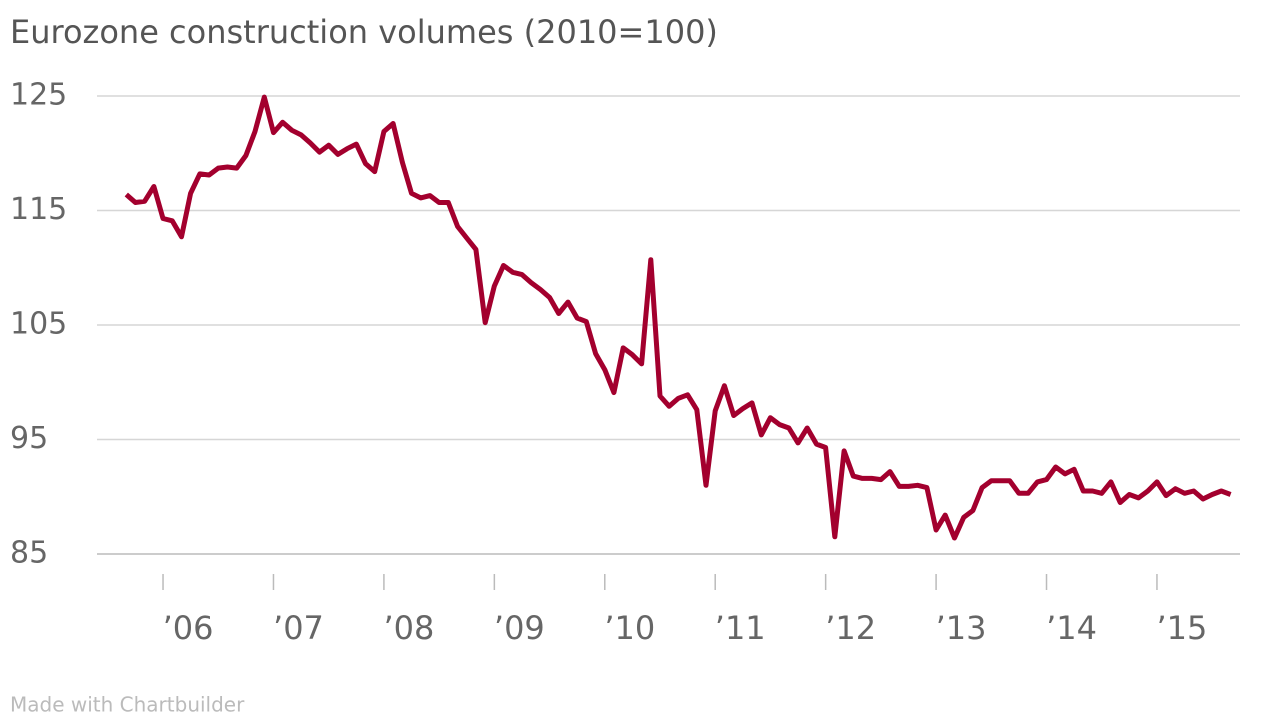 Image resolution: width=1280 pixels, height=724 pixels. What do you see at coordinates (629, 628) in the screenshot?
I see `x-tick-label: ’10` at bounding box center [629, 628].